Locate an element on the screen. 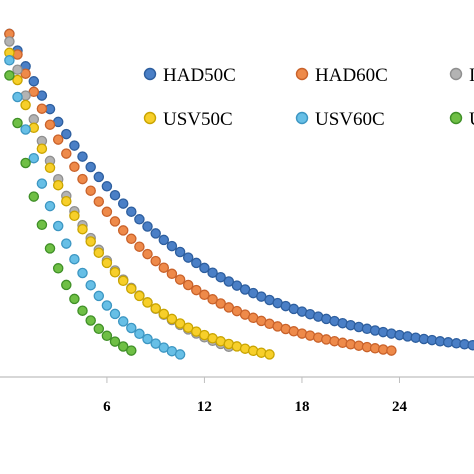 The image size is (474, 474). legend-label: HAD60C is located at coordinates (351, 75).